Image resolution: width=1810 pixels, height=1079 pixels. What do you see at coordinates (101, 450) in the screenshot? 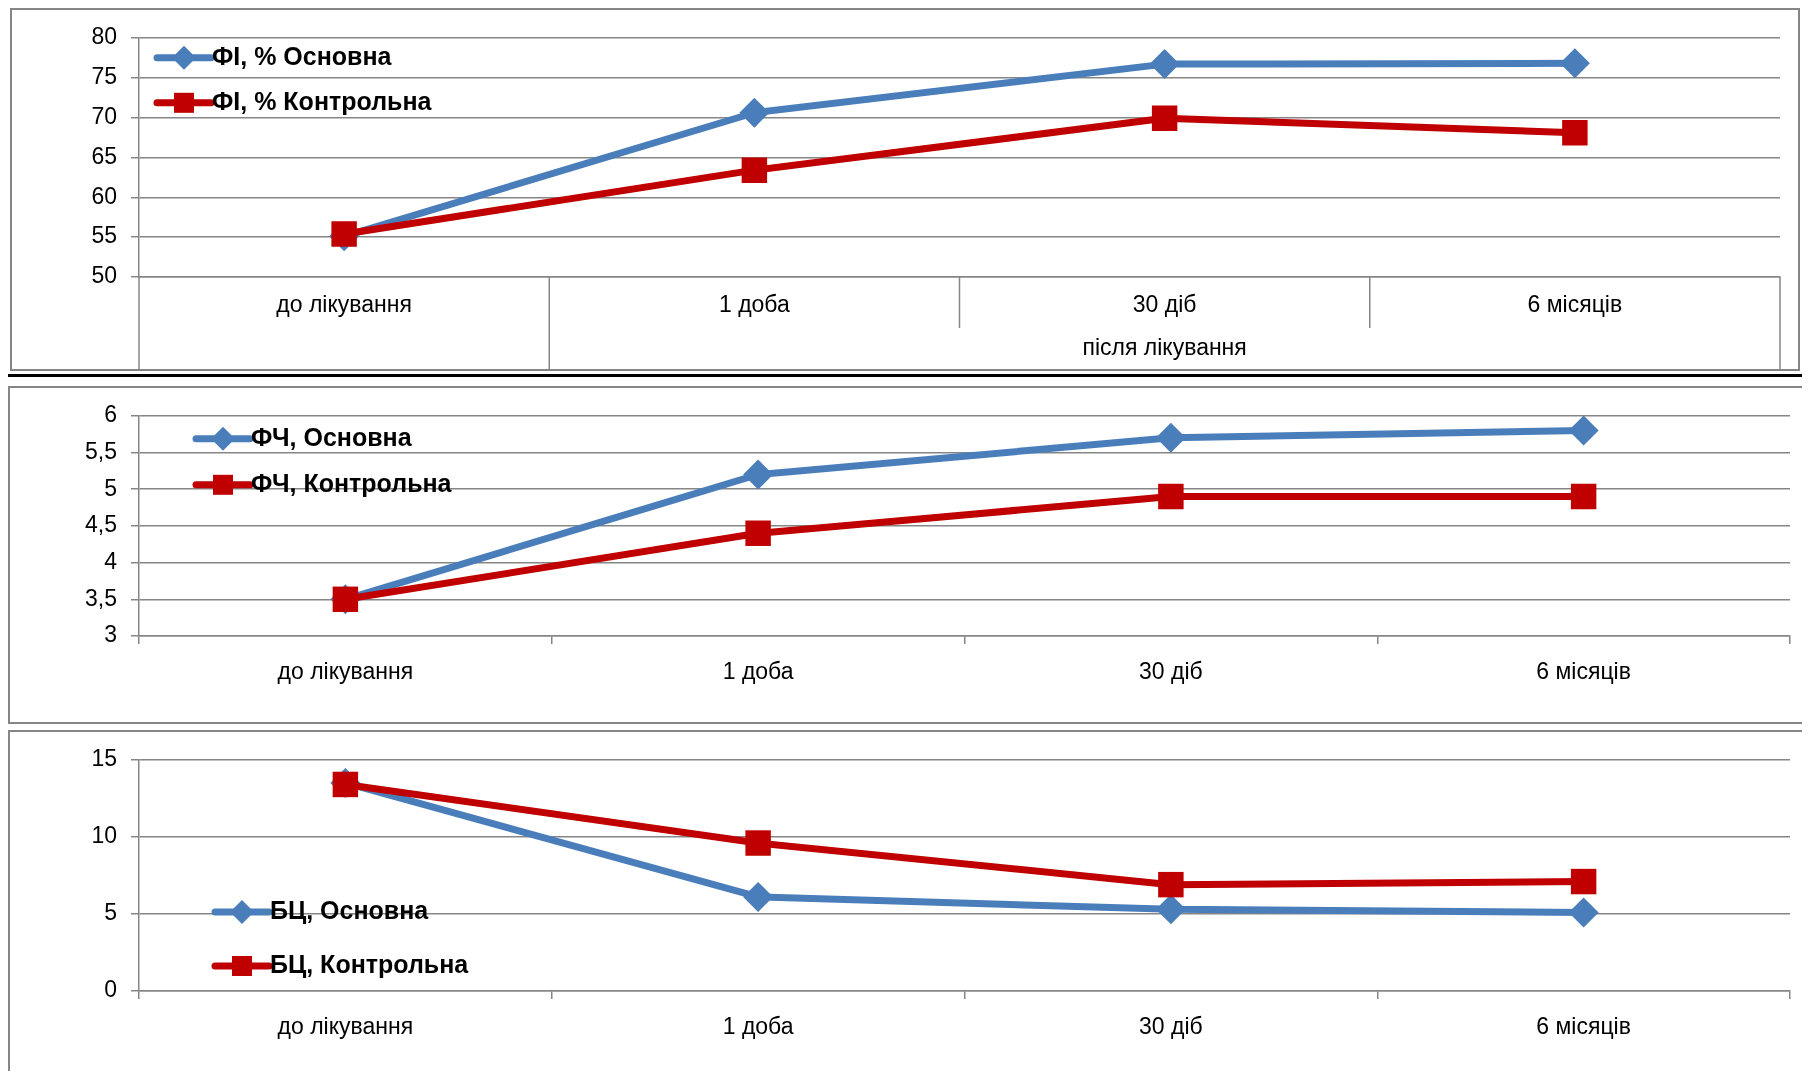
I see `y-tick-label: 5,5` at bounding box center [101, 450].